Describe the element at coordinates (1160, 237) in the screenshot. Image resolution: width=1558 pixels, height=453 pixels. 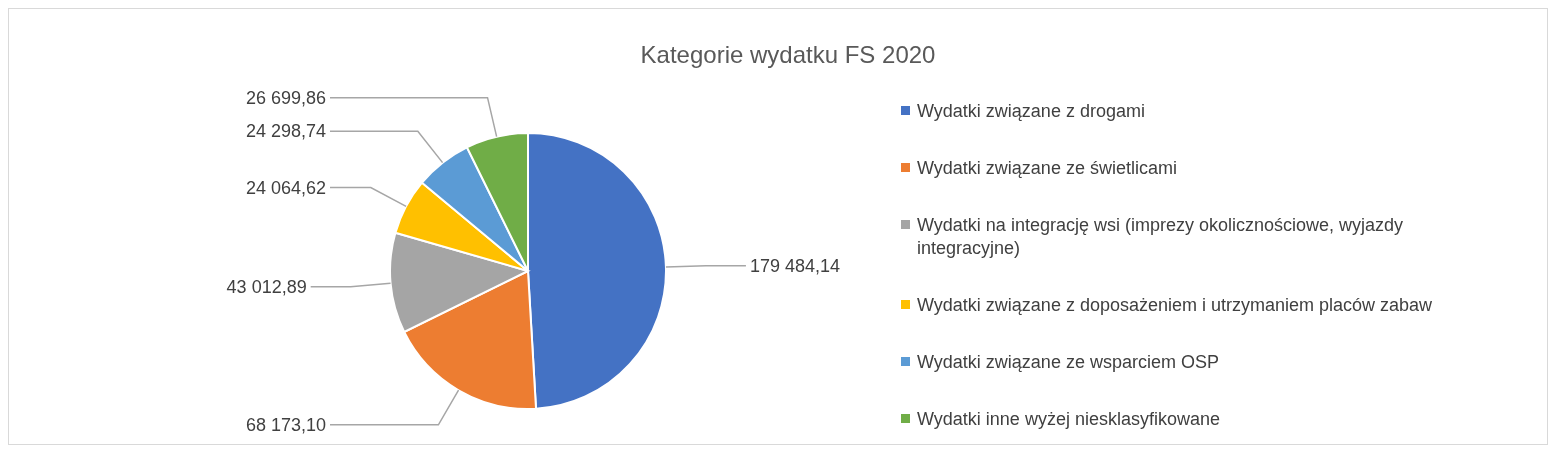
I see `legend-label: Wydatki na integrację wsi (imprezy okolicznościowe, wyjazdy integracyjne)` at that location.